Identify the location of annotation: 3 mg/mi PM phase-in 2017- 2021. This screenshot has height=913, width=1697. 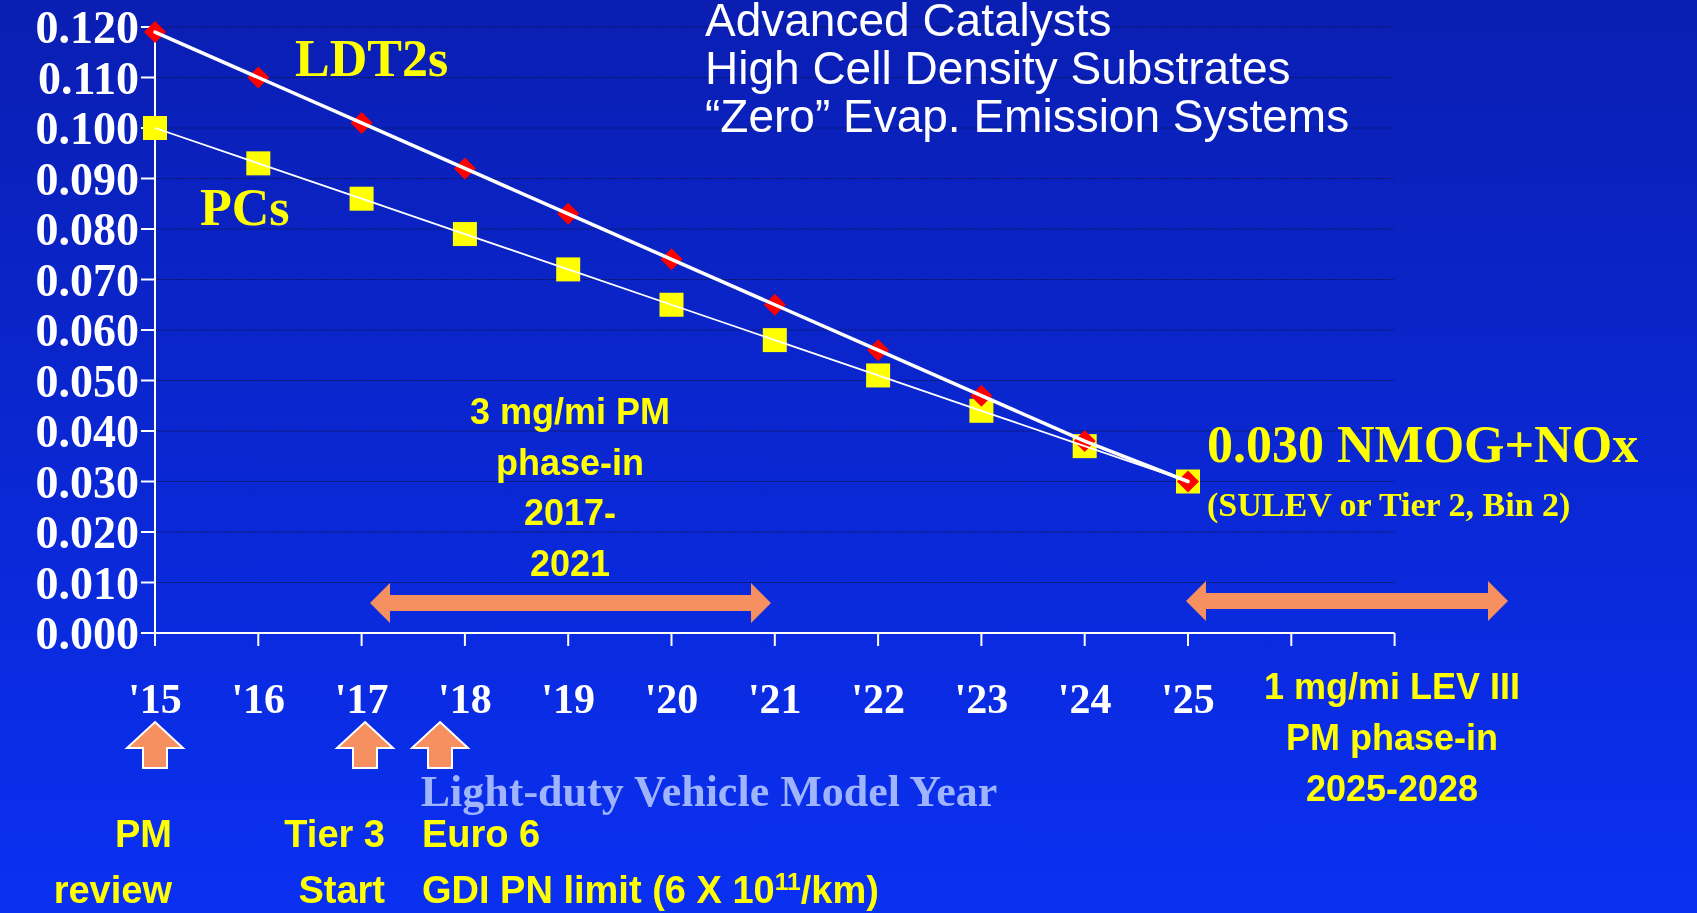
(570, 487).